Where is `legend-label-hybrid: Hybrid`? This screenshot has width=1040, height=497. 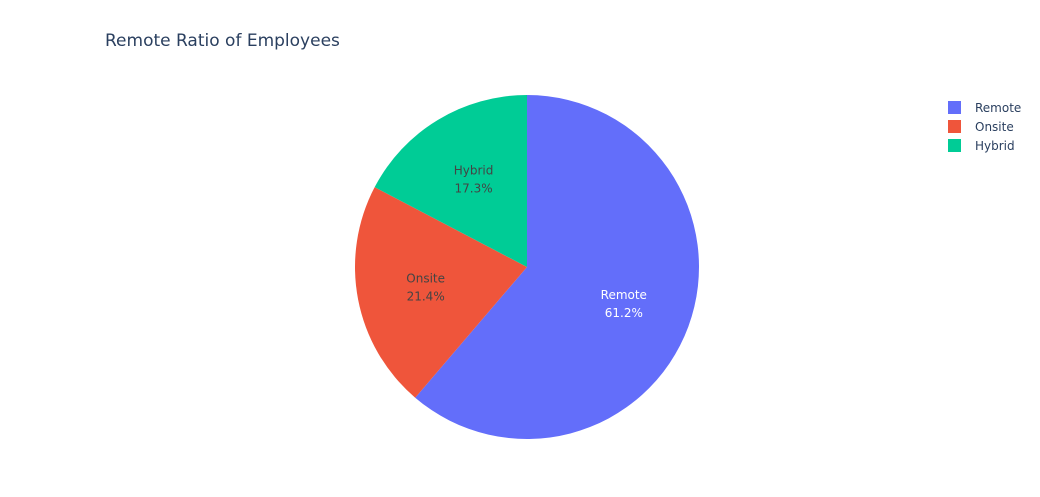
legend-label-hybrid: Hybrid is located at coordinates (995, 146).